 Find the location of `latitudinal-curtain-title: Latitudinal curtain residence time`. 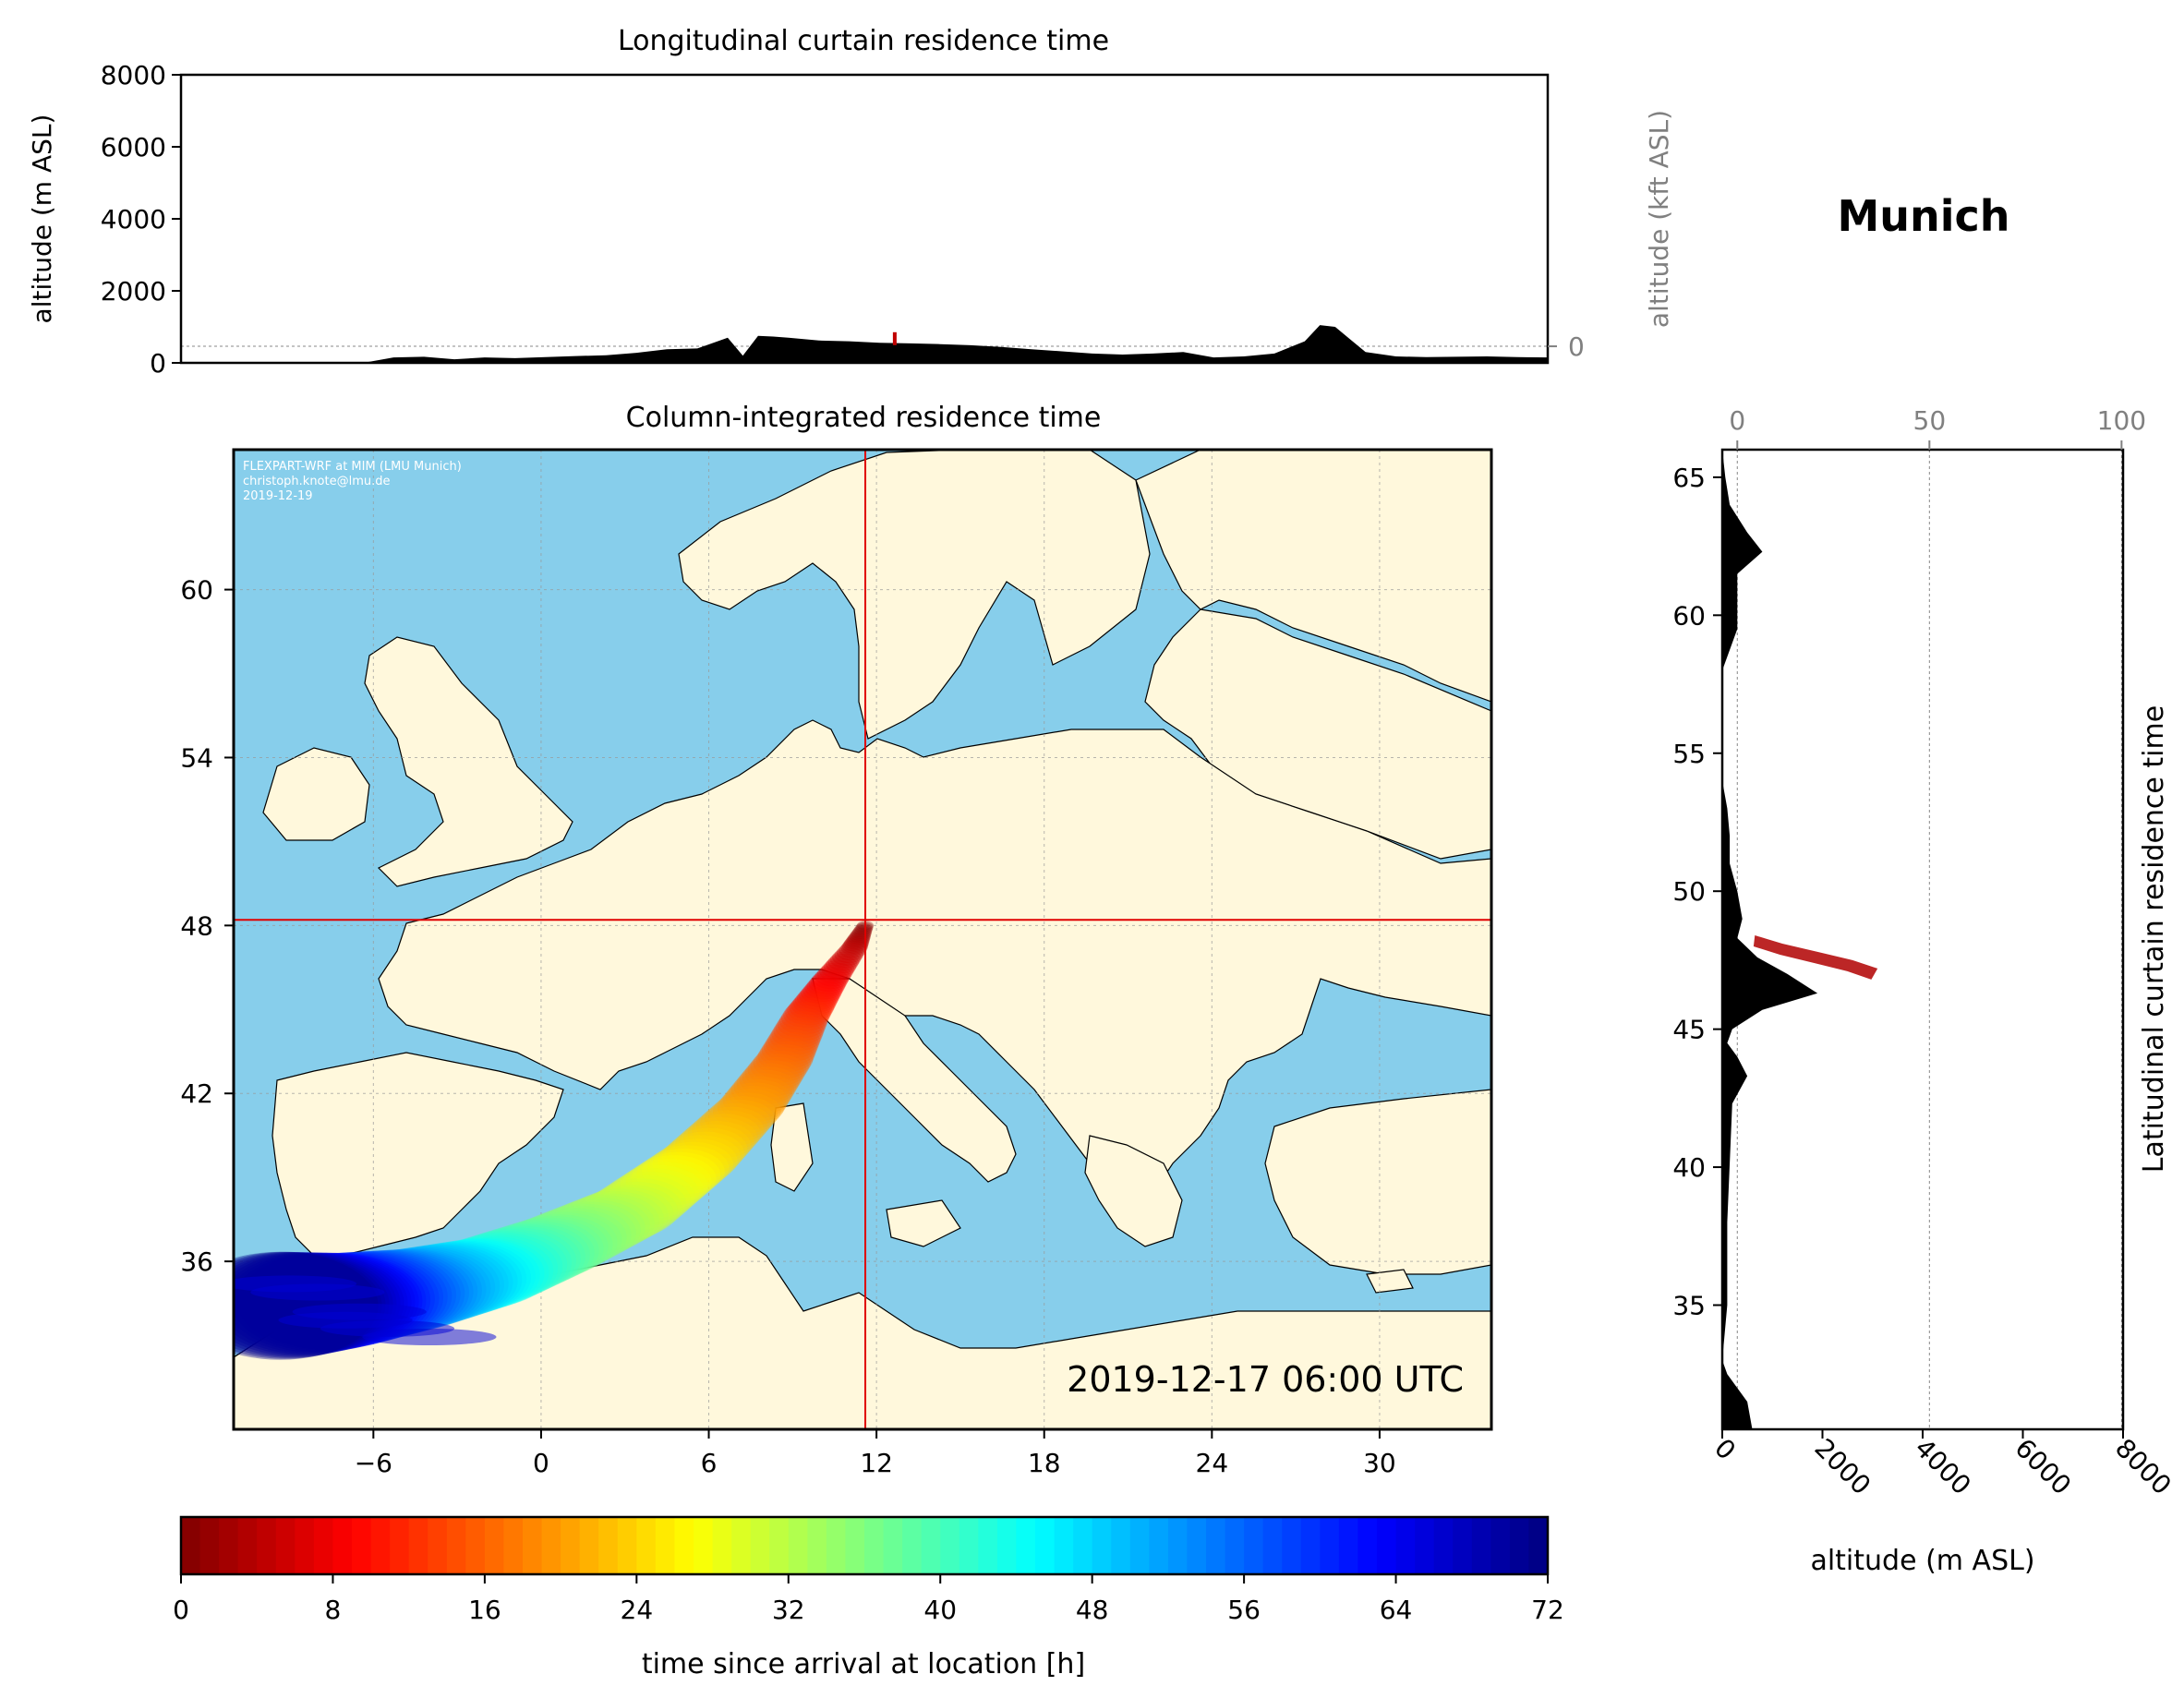

latitudinal-curtain-title: Latitudinal curtain residence time is located at coordinates (2154, 939).